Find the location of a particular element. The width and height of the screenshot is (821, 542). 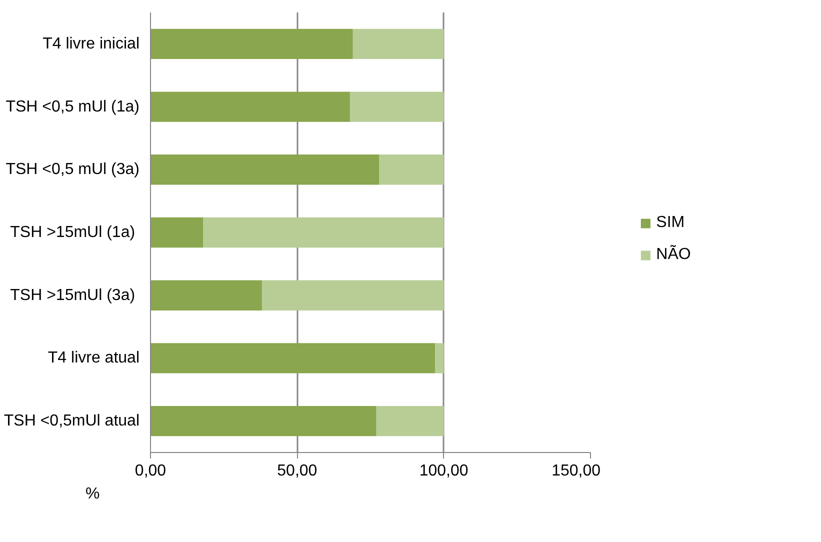

x-tick-label: 150,00 is located at coordinates (576, 471).